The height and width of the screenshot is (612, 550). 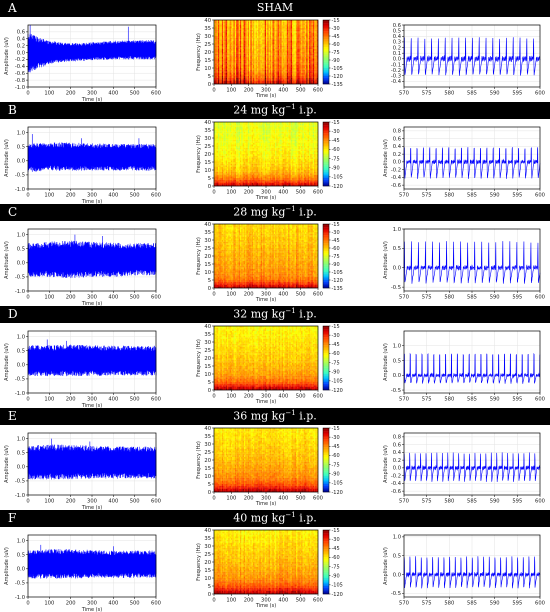 I want to click on x-tick-label: 590, so click(x=495, y=94).